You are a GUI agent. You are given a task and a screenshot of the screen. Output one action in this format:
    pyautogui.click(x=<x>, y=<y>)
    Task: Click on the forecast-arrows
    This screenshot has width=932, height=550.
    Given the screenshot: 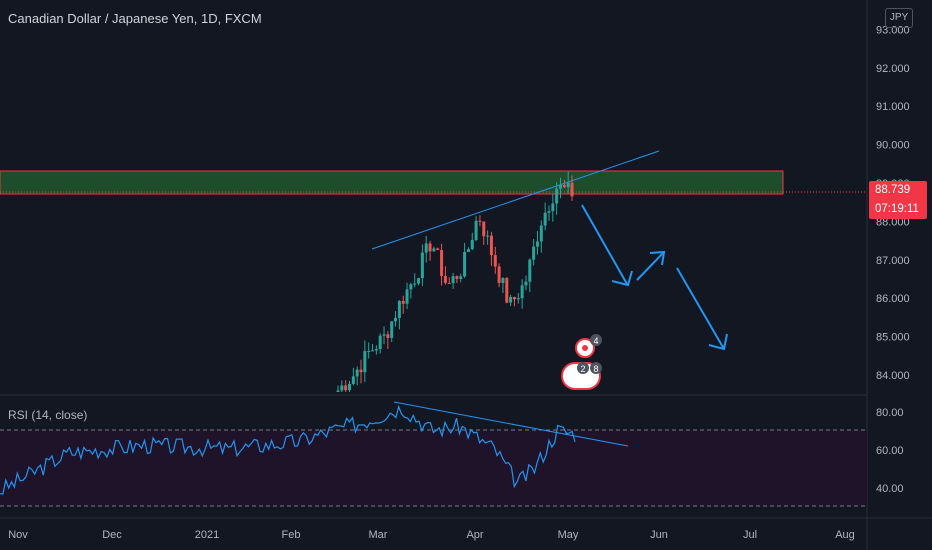 What is the action you would take?
    pyautogui.click(x=654, y=277)
    